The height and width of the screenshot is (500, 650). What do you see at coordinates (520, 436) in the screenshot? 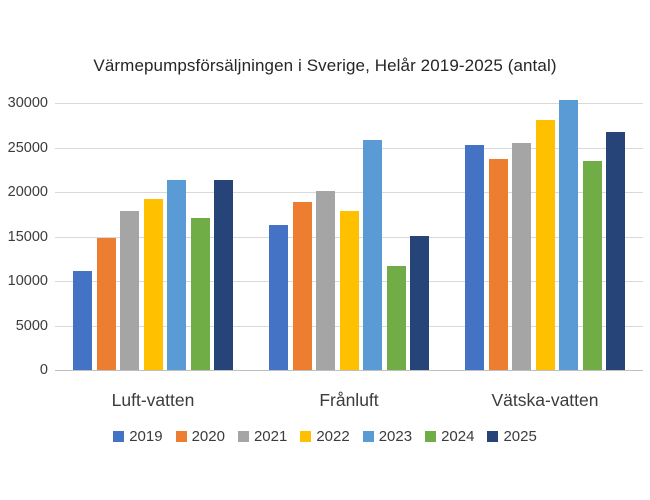
I see `legend-label: 2025` at bounding box center [520, 436].